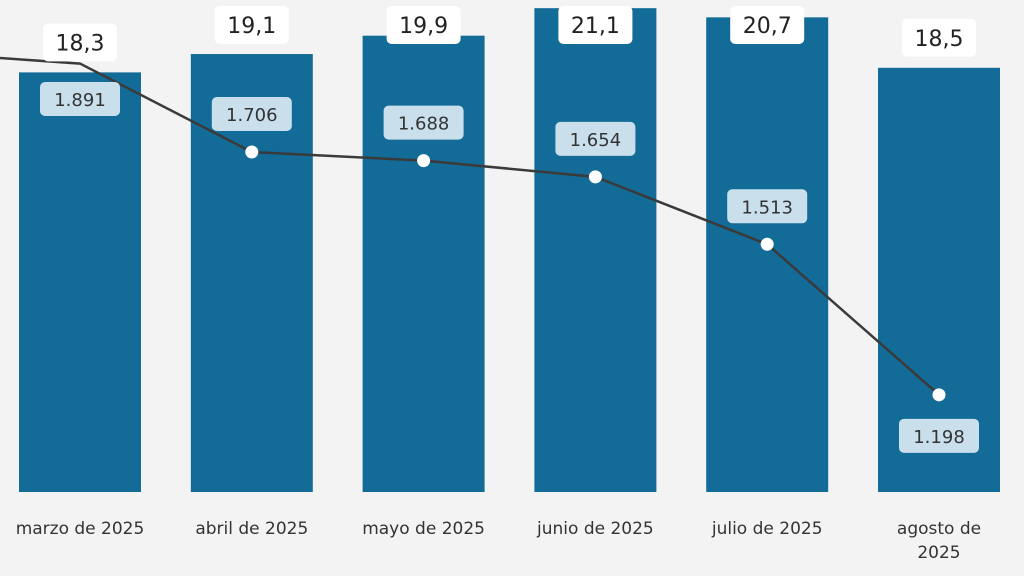  I want to click on x-tick-label: julio de 2025, so click(767, 529).